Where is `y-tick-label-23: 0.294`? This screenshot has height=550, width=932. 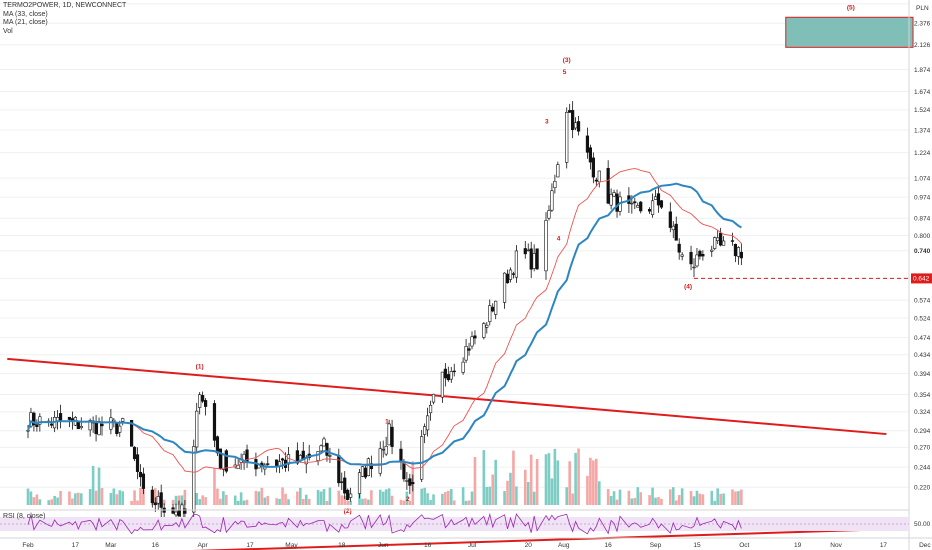 y-tick-label-23: 0.294 is located at coordinates (922, 431).